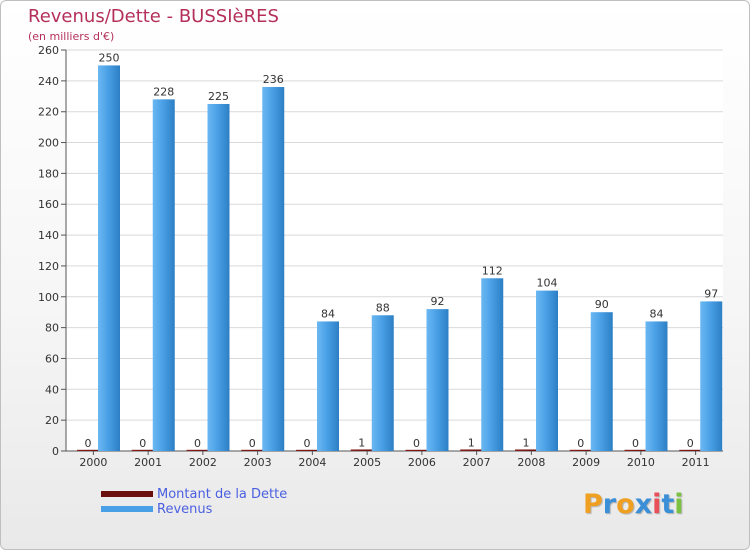 The height and width of the screenshot is (550, 750). Describe the element at coordinates (641, 462) in the screenshot. I see `x-tick-label-2010: 2010` at that location.